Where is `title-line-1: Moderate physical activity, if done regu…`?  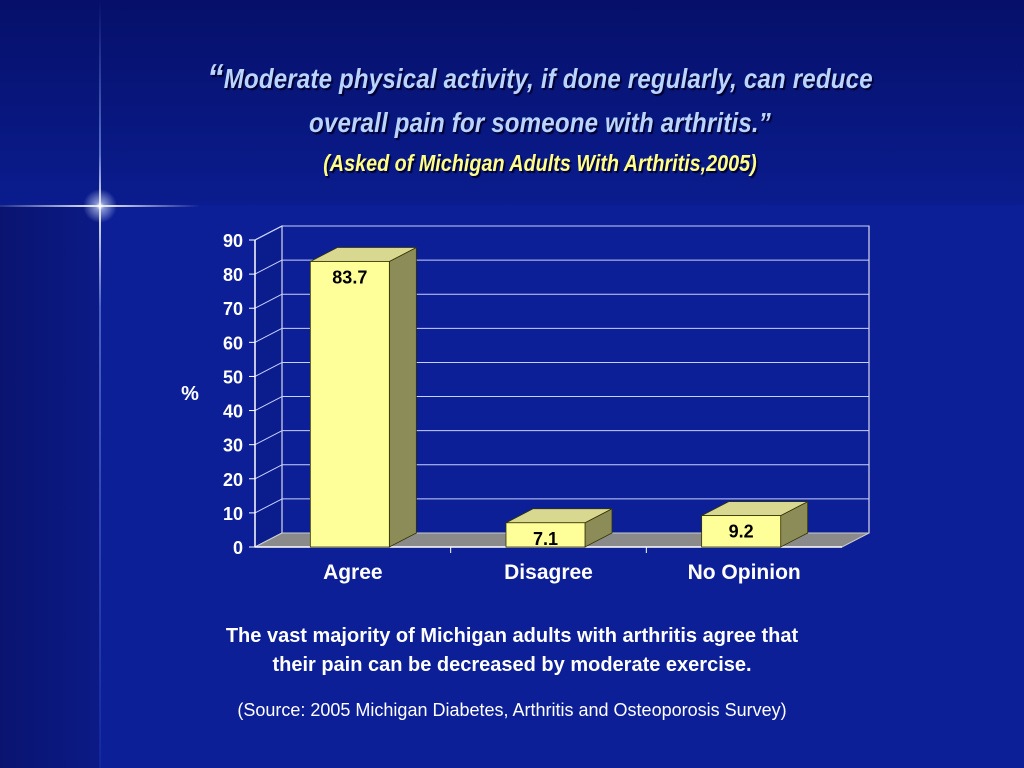 title-line-1: Moderate physical activity, if done regu… is located at coordinates (548, 78).